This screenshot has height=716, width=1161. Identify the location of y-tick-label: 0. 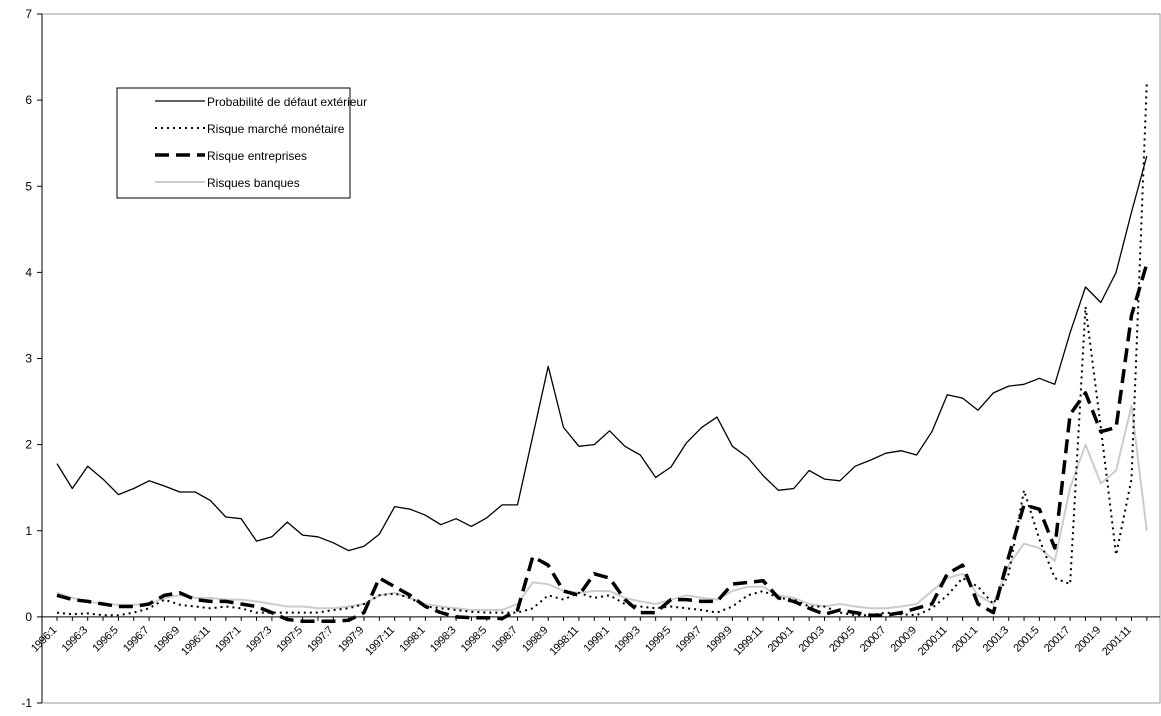
(28, 617).